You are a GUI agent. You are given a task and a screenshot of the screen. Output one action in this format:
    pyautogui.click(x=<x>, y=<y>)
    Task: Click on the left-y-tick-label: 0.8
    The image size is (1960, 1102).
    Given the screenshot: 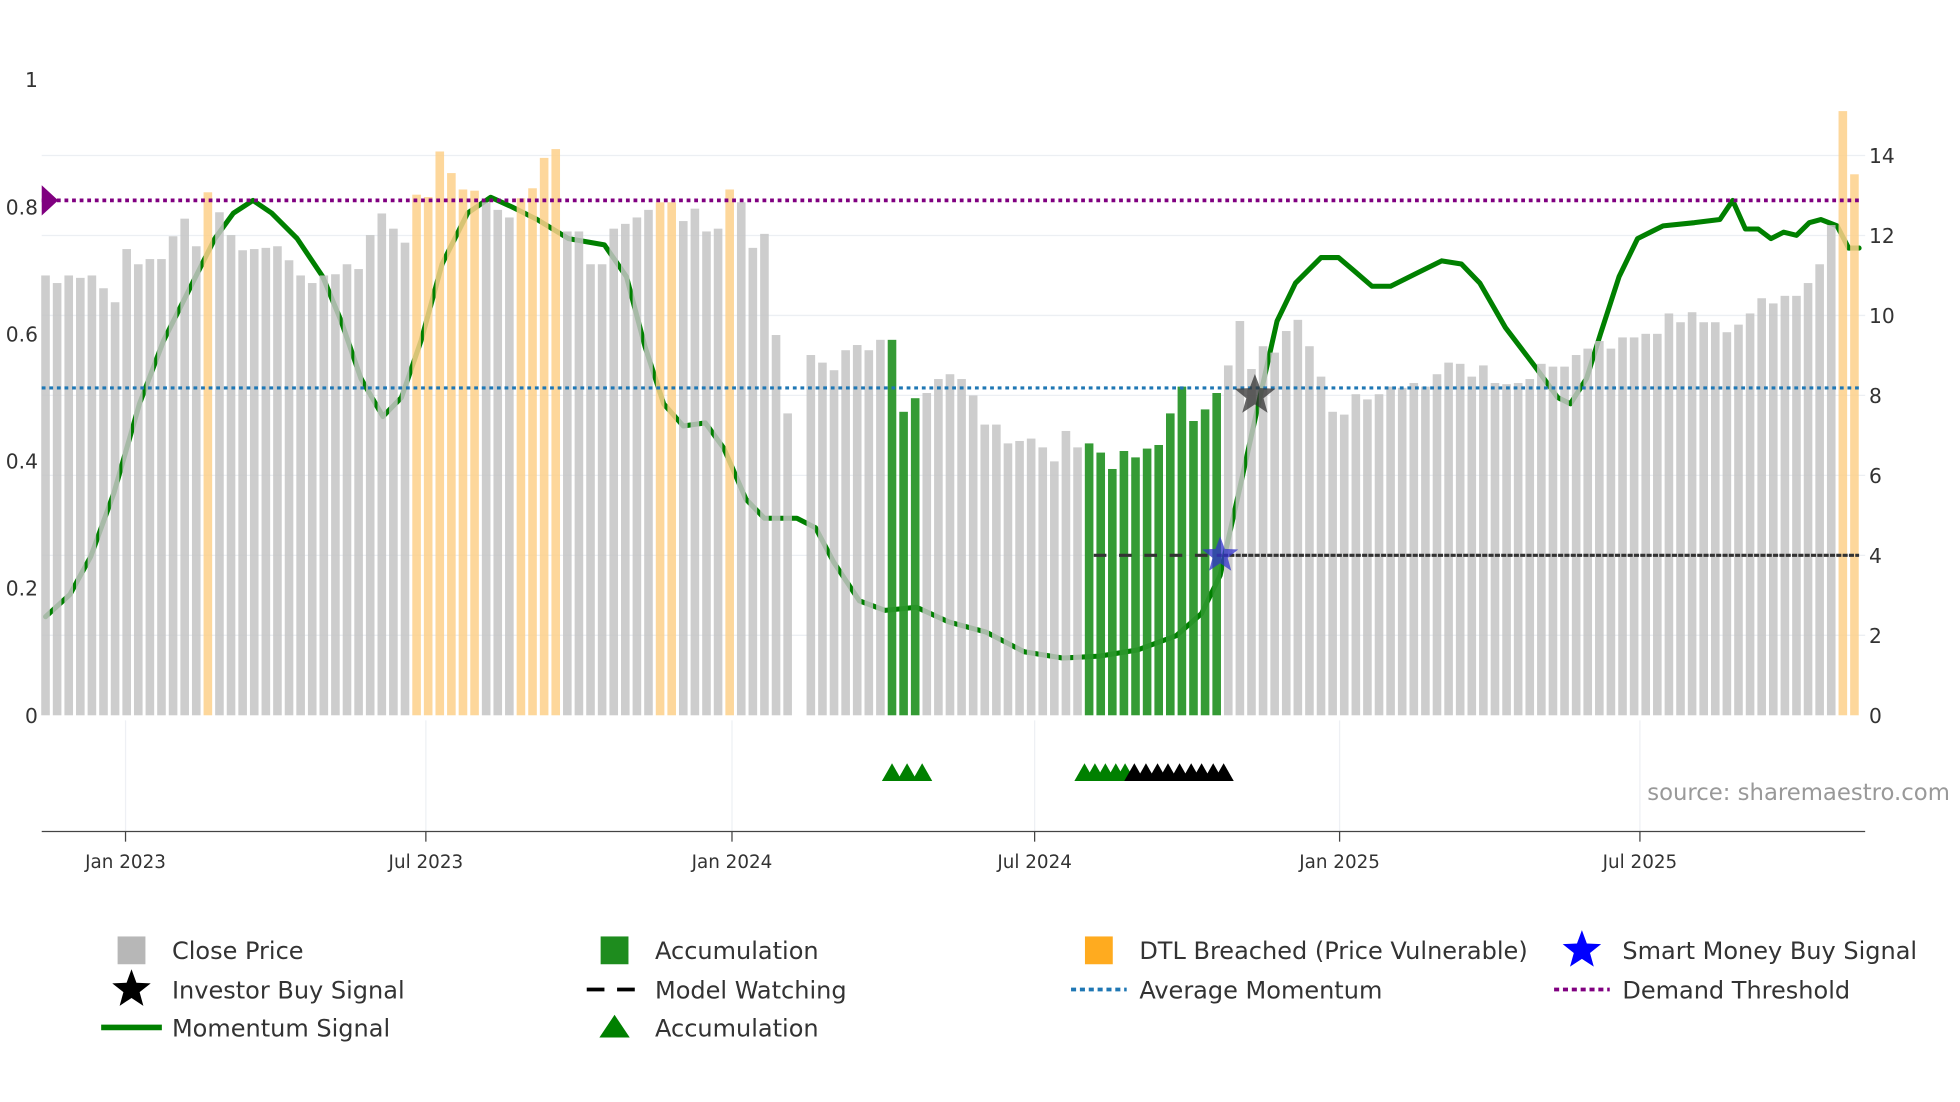 What is the action you would take?
    pyautogui.click(x=22, y=207)
    